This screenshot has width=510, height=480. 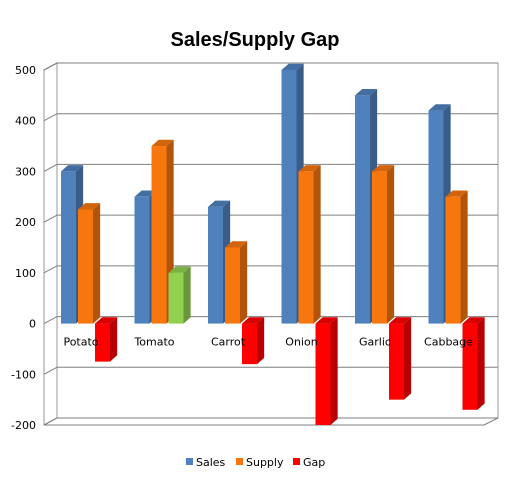 I want to click on bar-supply-onion, so click(x=309, y=244).